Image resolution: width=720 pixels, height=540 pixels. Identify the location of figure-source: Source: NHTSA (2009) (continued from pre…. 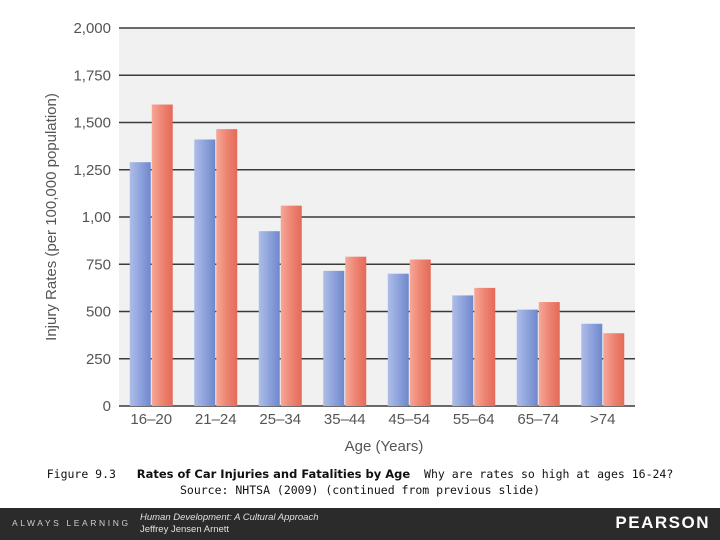
(360, 490).